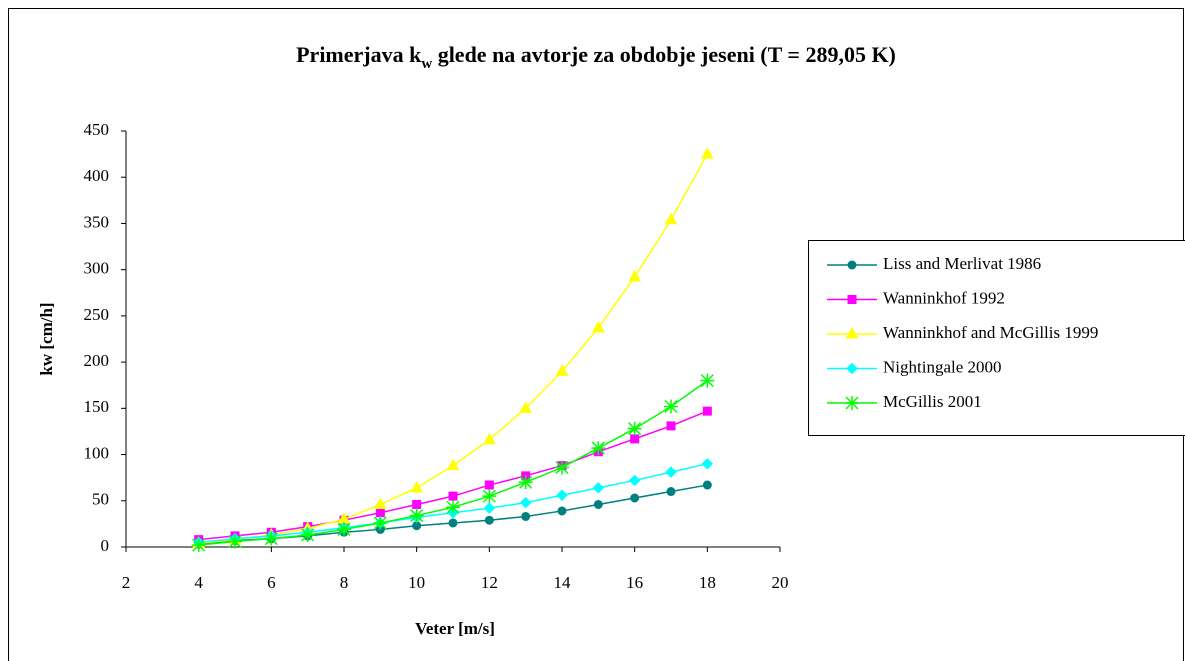  Describe the element at coordinates (990, 332) in the screenshot. I see `legend-label: Wanninkhof and McGillis 1999` at that location.